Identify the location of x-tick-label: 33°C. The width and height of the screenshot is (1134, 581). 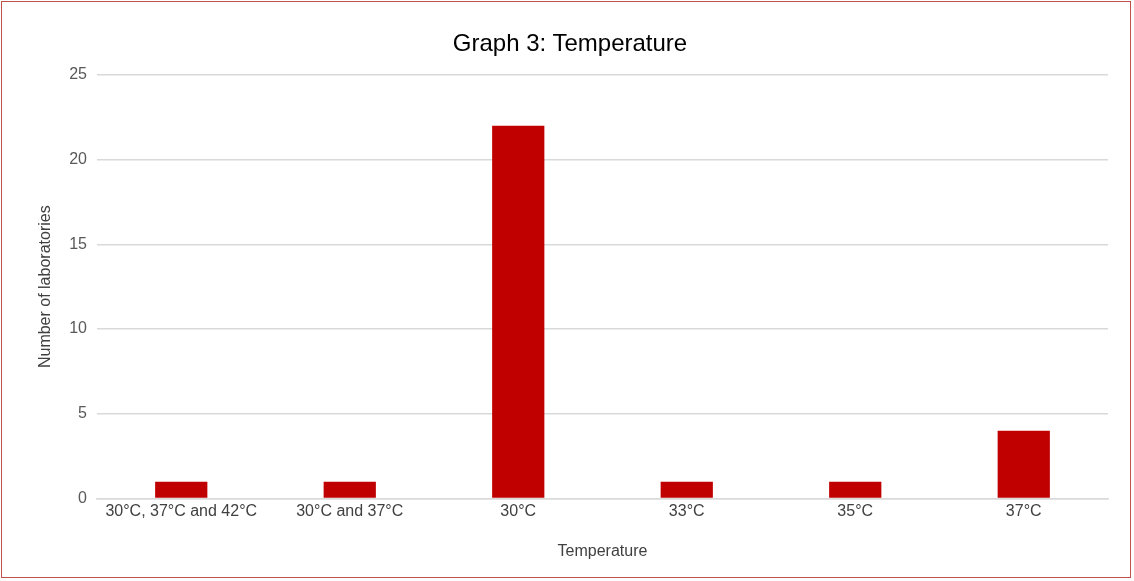
(686, 510).